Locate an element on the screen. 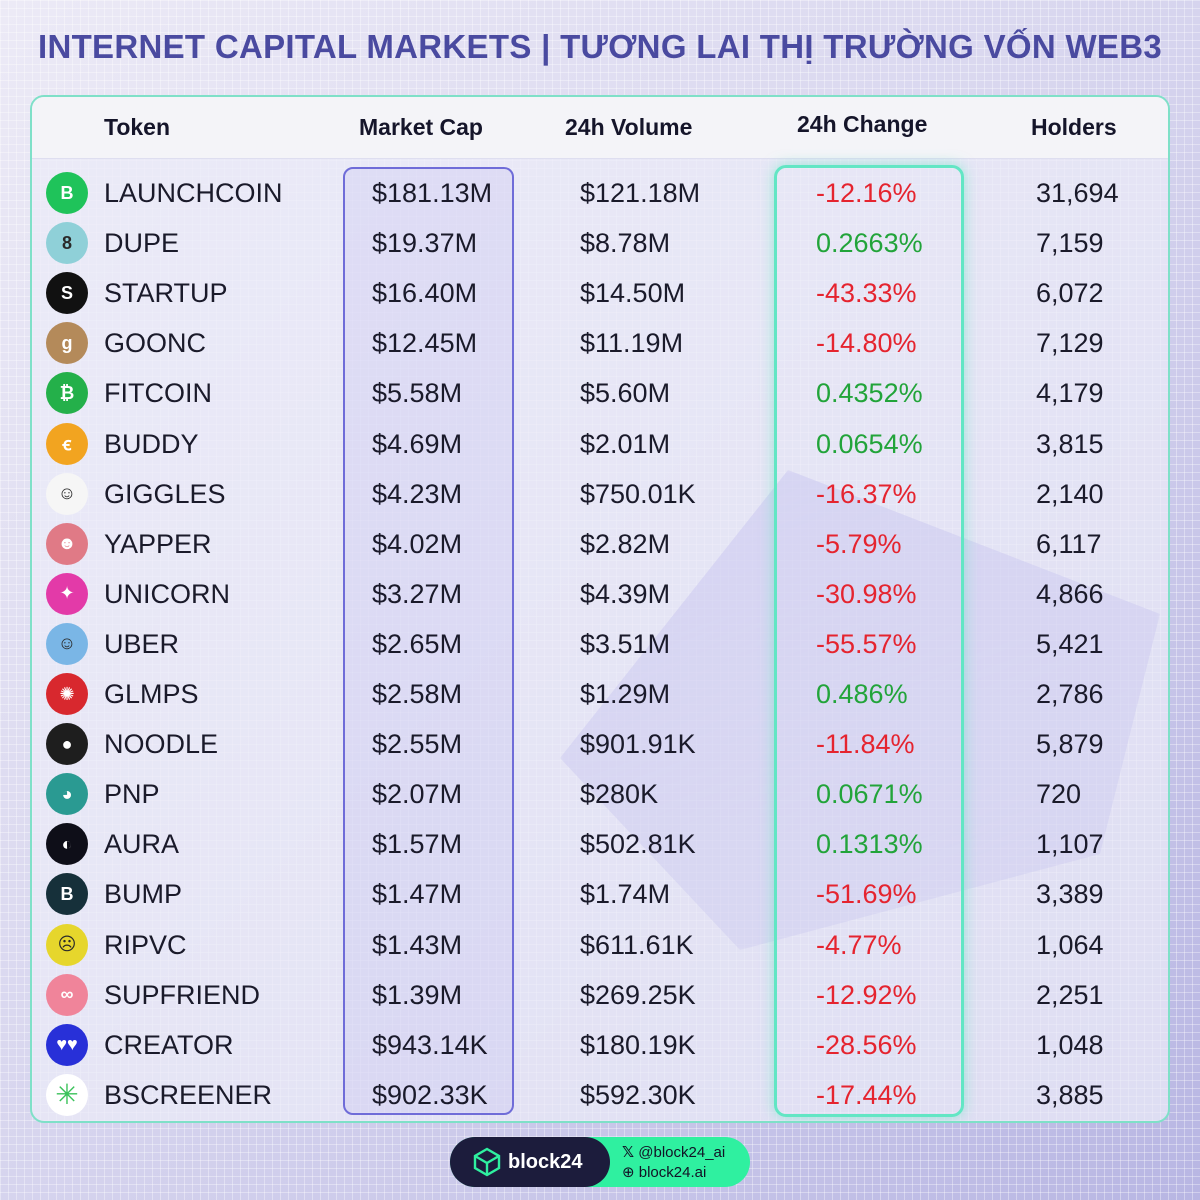 This screenshot has width=1200, height=1200. header-volume: 24h Volume is located at coordinates (629, 127).